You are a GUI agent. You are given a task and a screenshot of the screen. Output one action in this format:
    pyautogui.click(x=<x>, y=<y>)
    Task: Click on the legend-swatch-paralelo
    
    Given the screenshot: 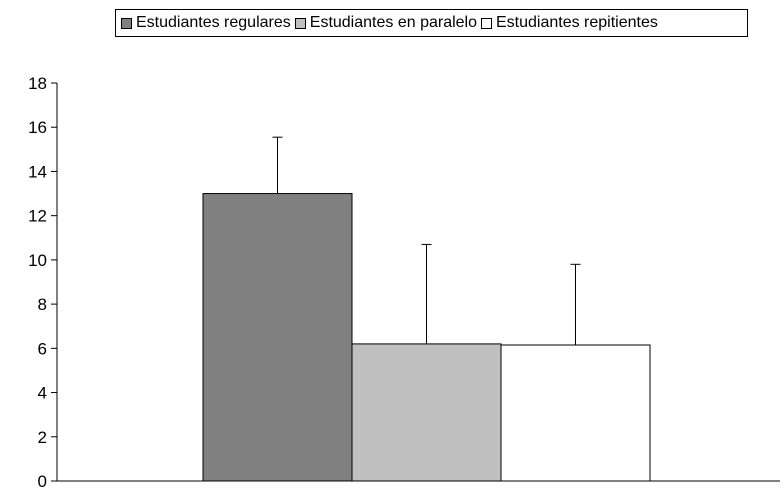 What is the action you would take?
    pyautogui.click(x=300, y=23)
    